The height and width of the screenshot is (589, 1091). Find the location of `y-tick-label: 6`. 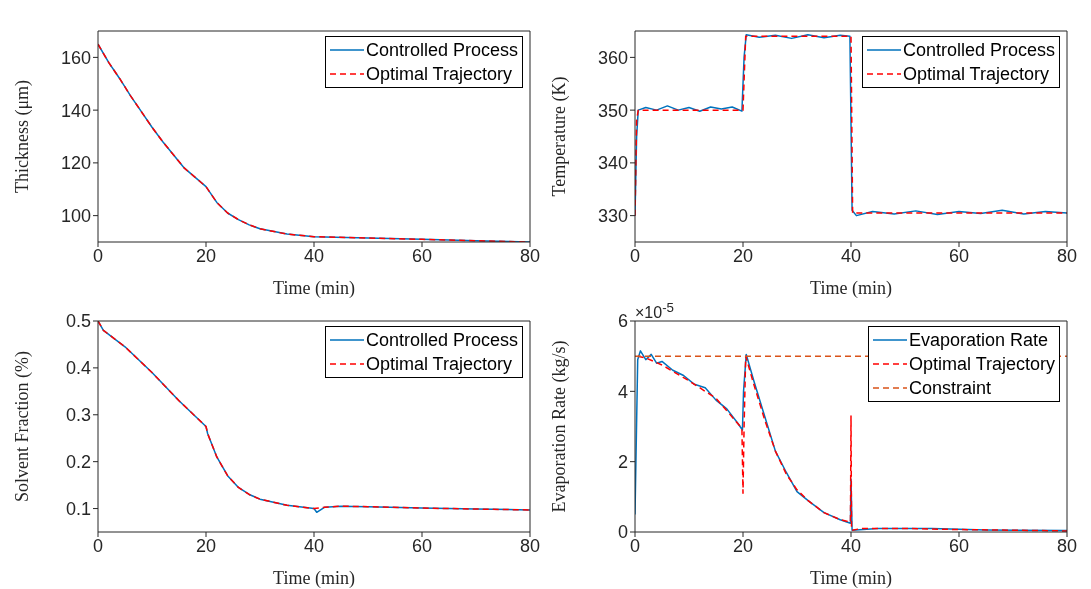

y-tick-label: 6 is located at coordinates (622, 321).